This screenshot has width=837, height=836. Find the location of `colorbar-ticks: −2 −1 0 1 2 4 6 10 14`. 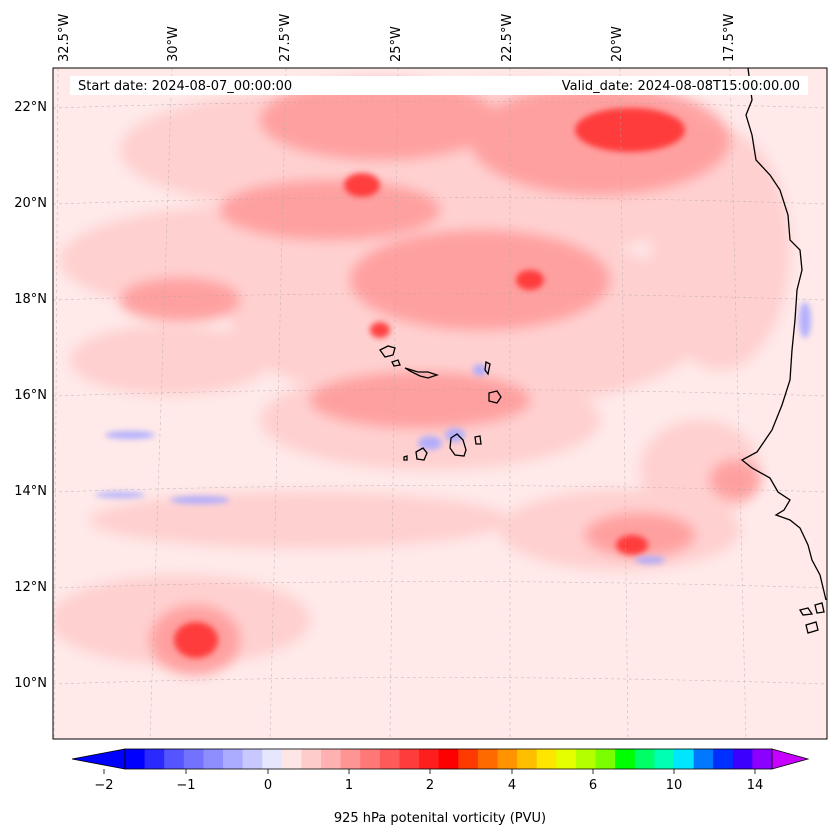

colorbar-ticks: −2 −1 0 1 2 4 6 10 14 is located at coordinates (428, 781).